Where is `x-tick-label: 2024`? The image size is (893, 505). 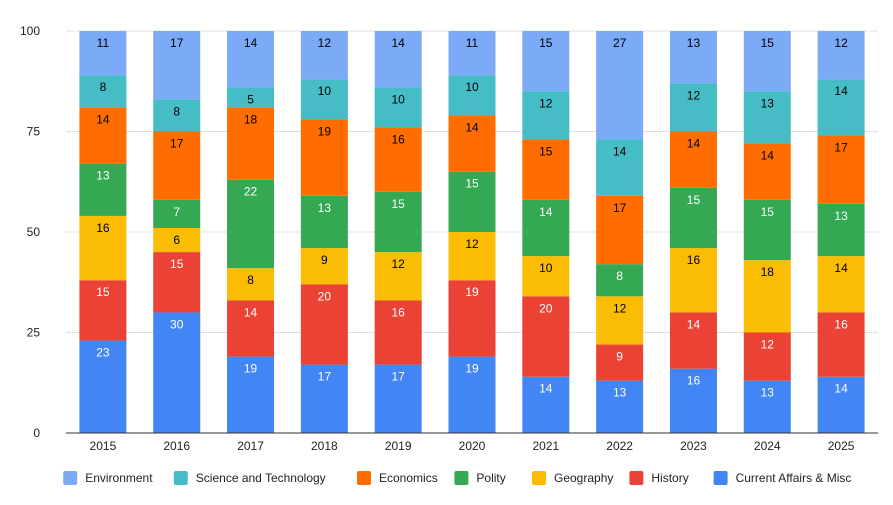
x-tick-label: 2024 is located at coordinates (767, 446).